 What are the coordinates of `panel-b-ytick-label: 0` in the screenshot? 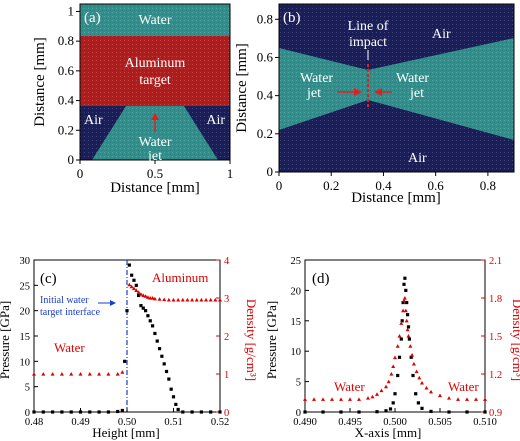 It's located at (270, 171).